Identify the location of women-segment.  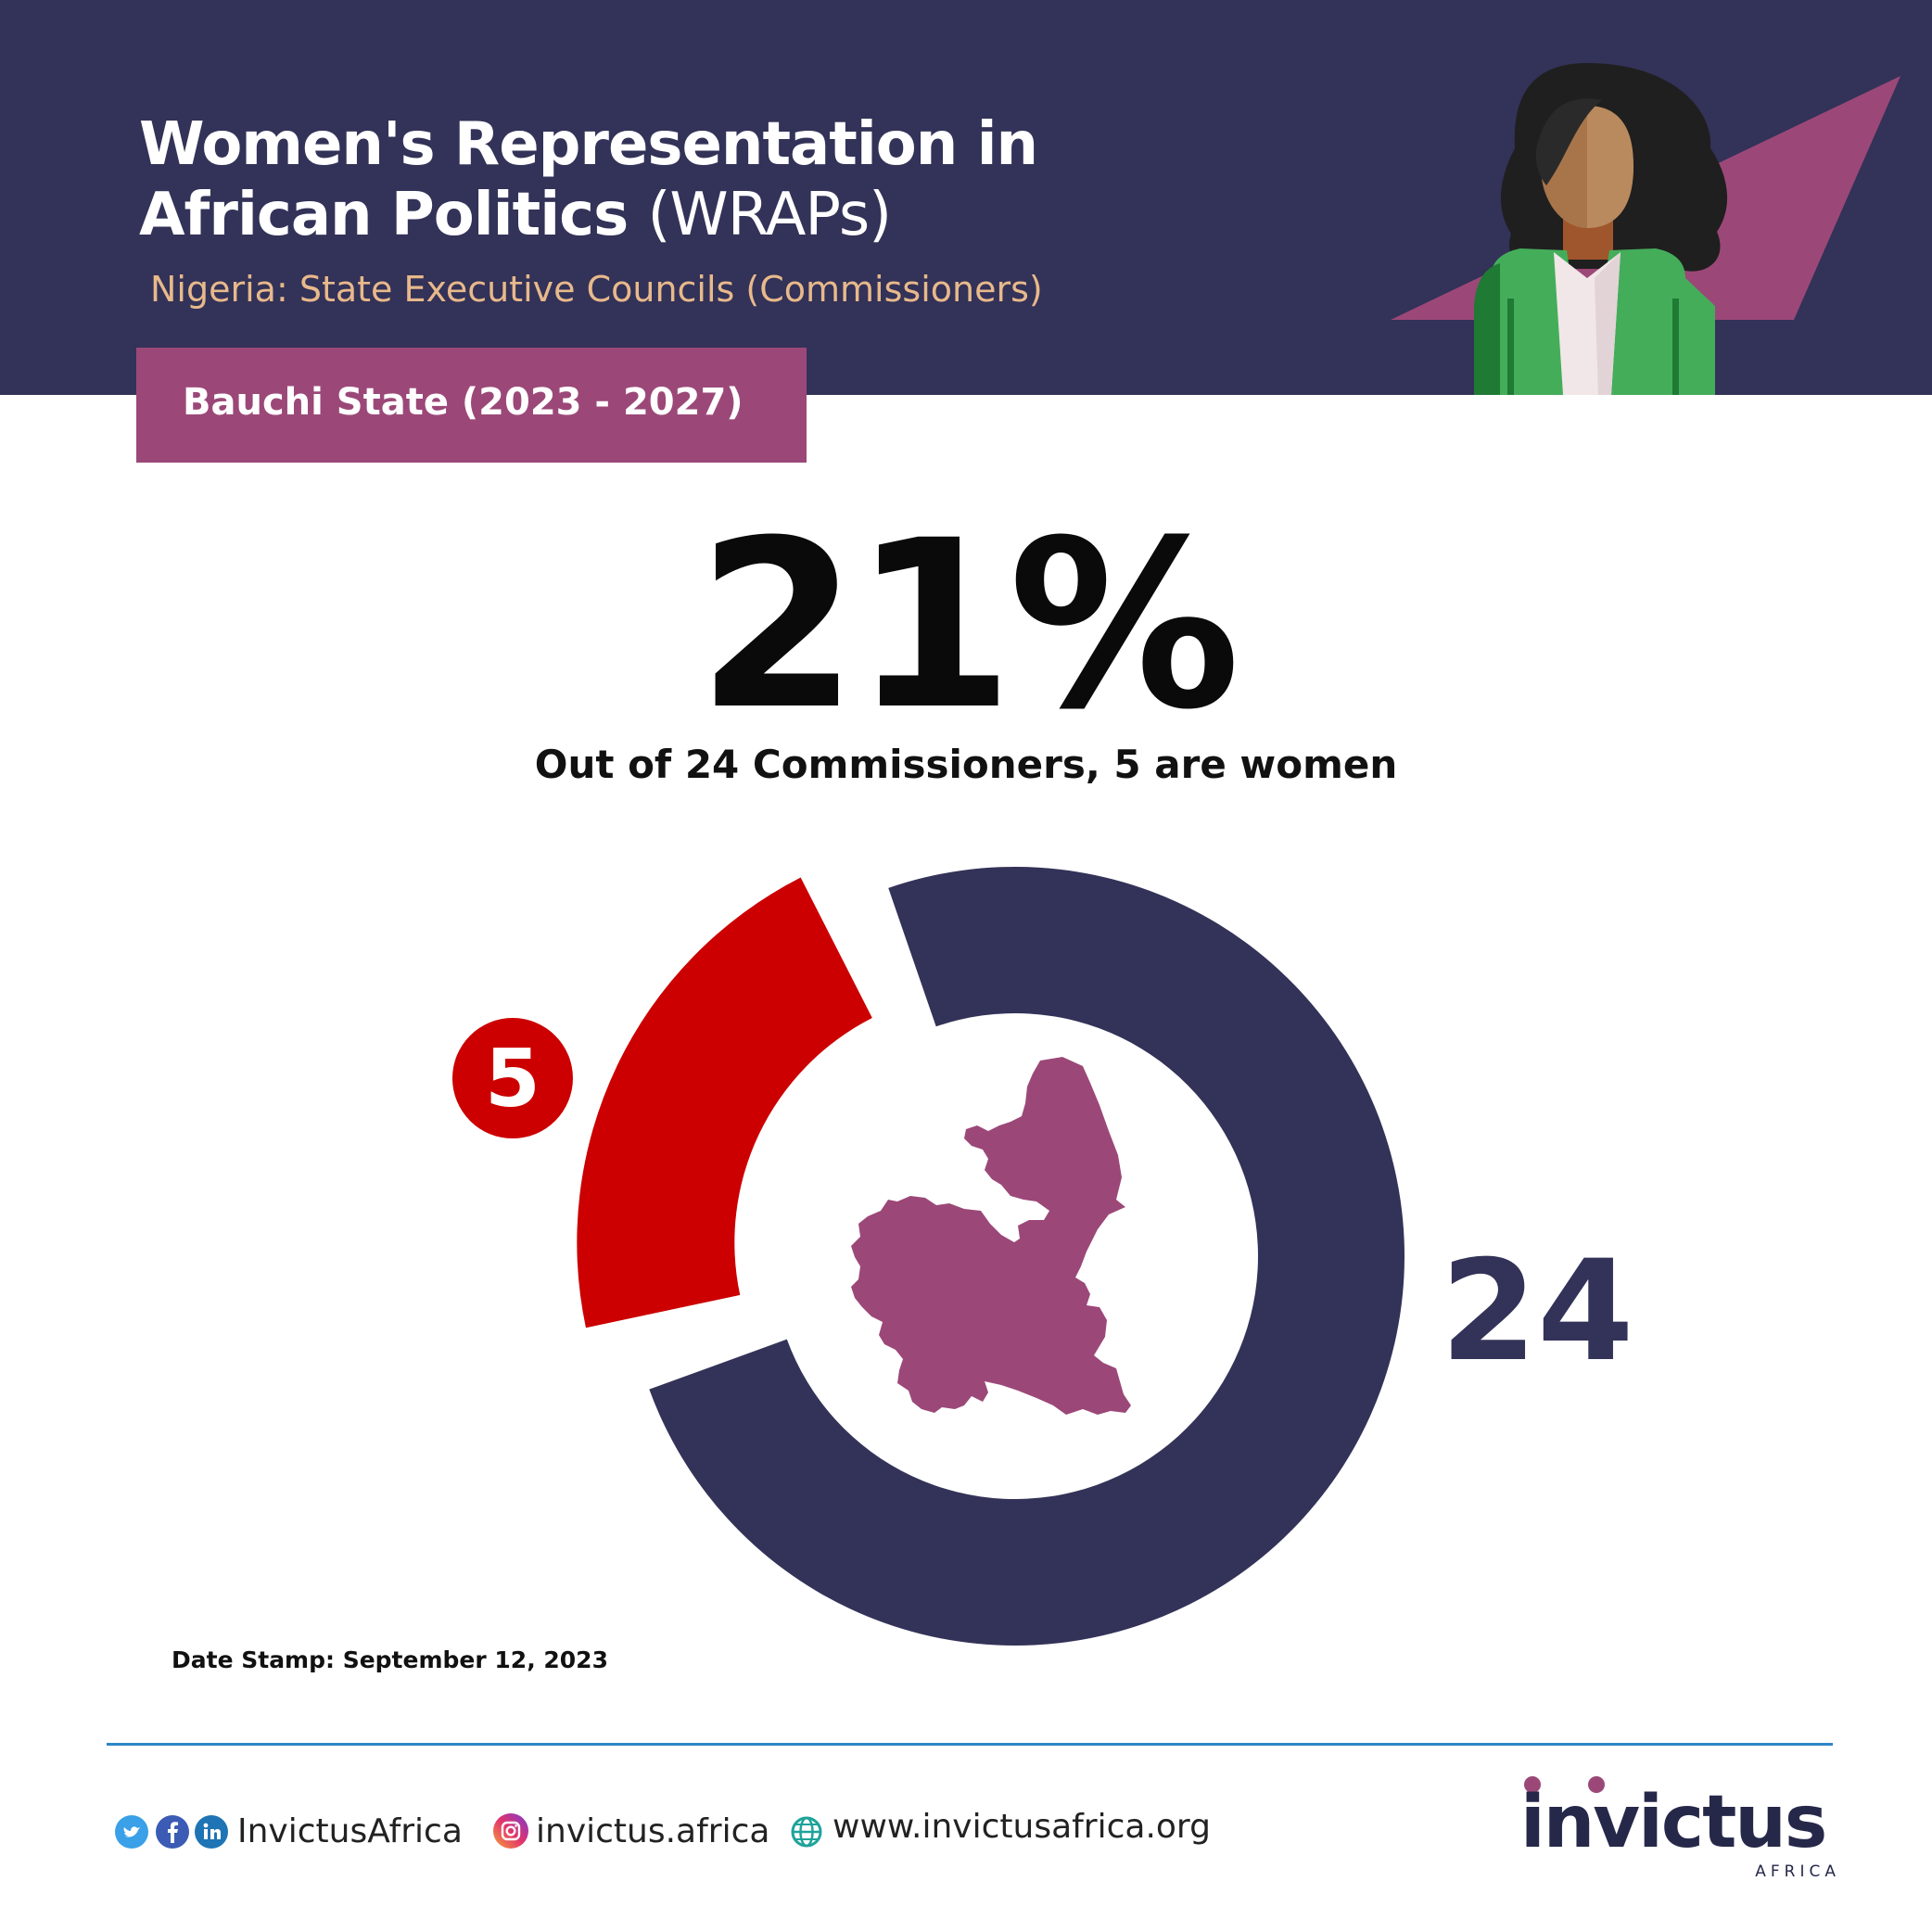
(724, 1102).